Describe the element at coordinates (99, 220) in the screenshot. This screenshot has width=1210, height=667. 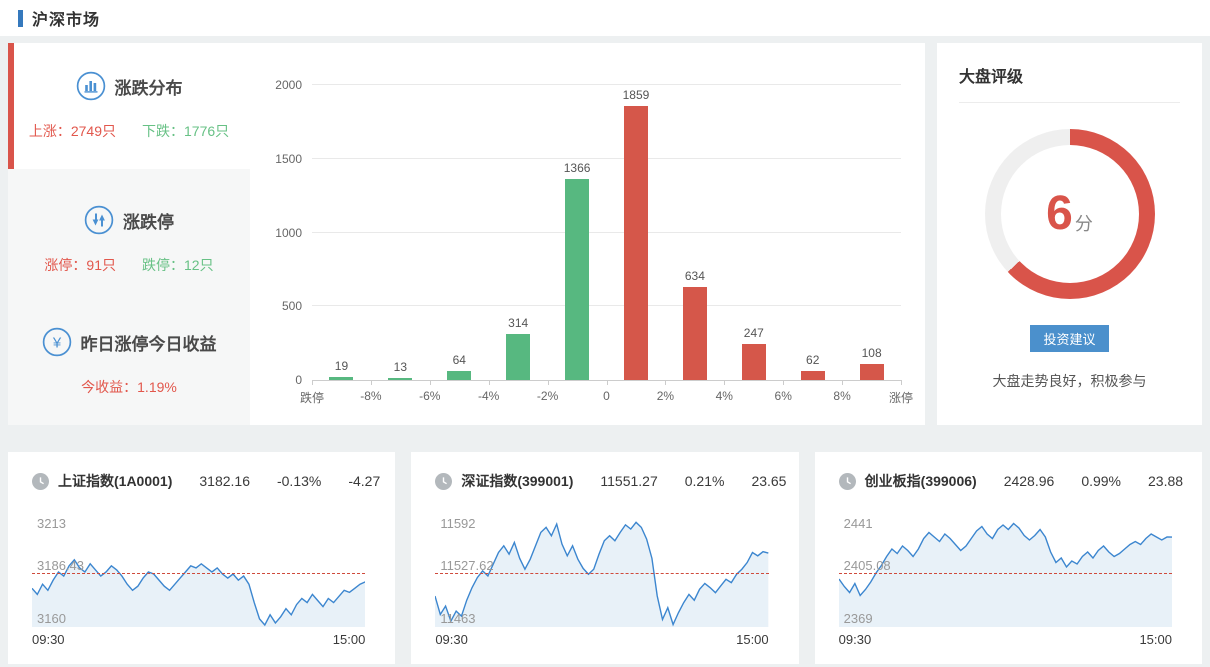
I see `up-down-arrows-icon` at that location.